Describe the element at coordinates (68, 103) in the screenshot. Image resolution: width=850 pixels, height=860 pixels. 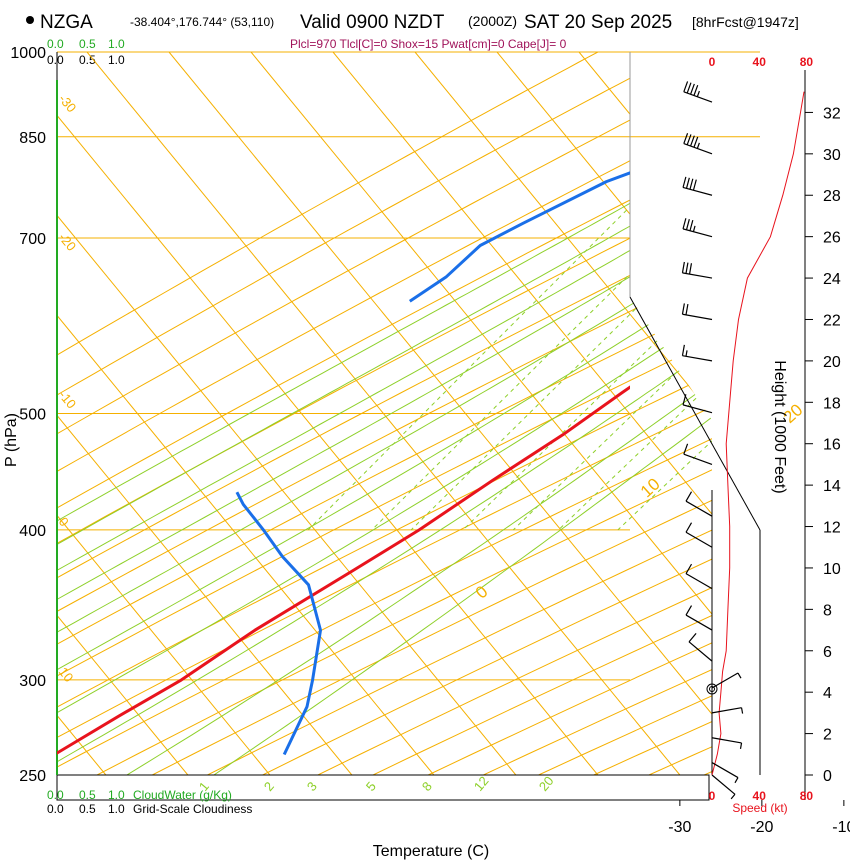
I see `dry-adiabat-label-4: -30` at that location.